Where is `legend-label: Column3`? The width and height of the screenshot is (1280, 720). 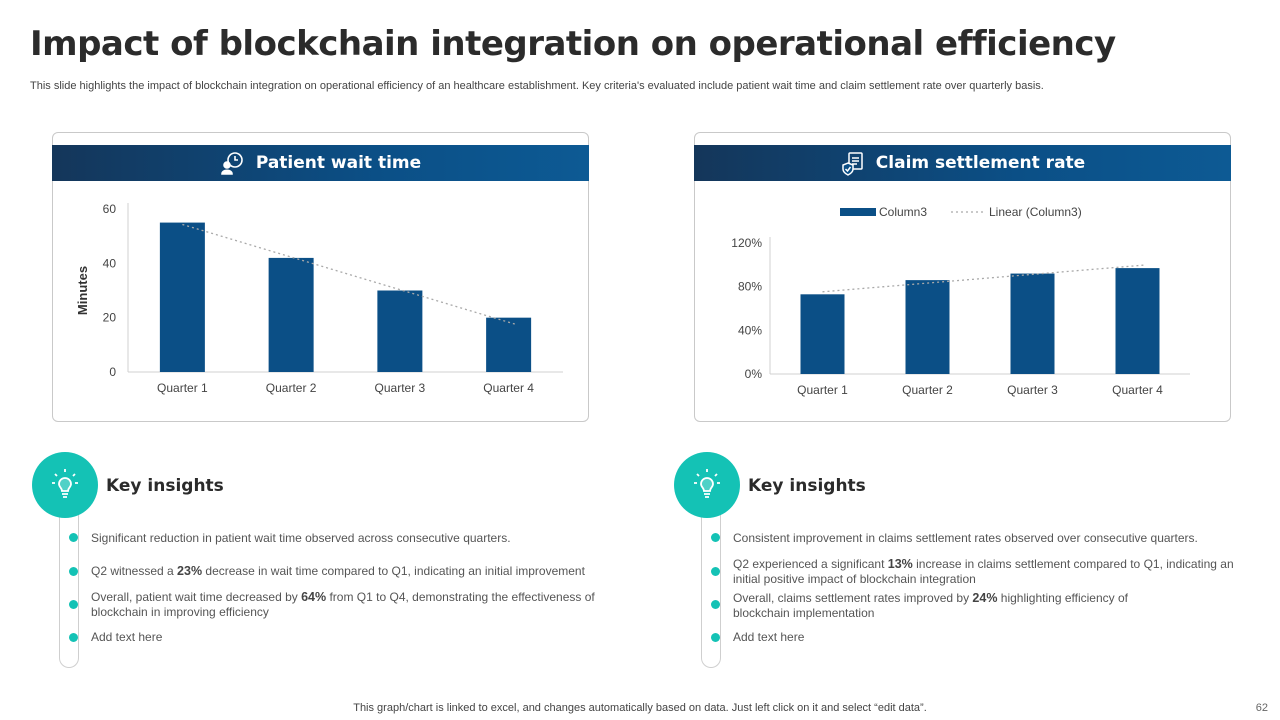 legend-label: Column3 is located at coordinates (903, 212).